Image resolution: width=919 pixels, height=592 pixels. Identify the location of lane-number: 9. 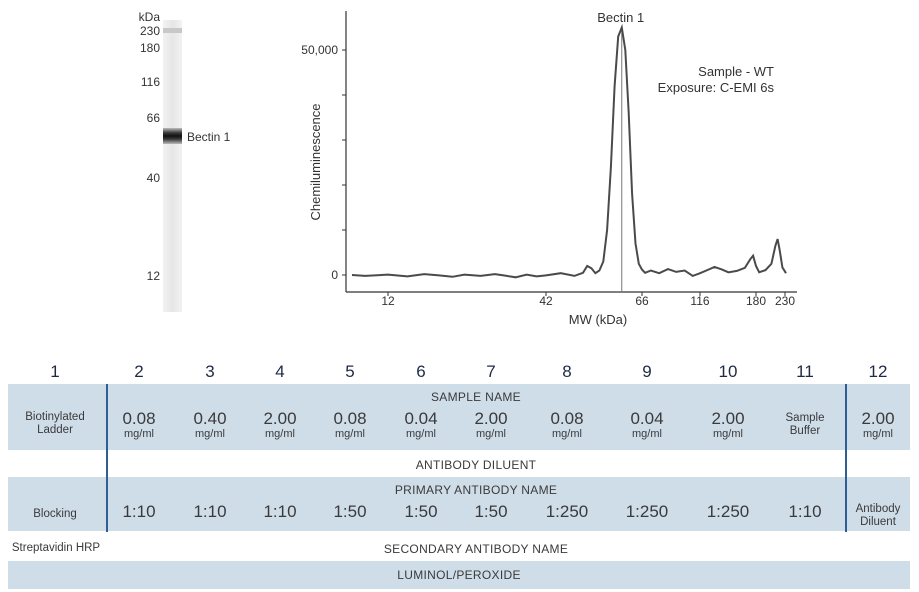
(647, 371).